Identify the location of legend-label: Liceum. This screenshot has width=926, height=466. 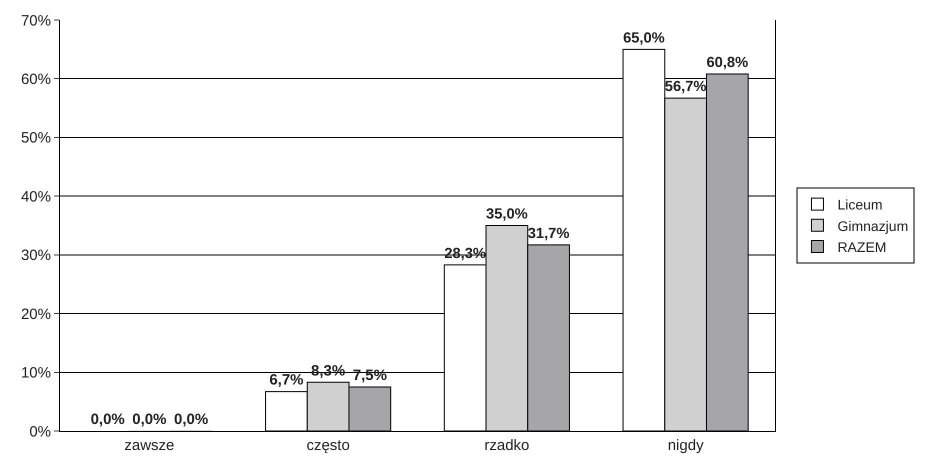
(860, 204).